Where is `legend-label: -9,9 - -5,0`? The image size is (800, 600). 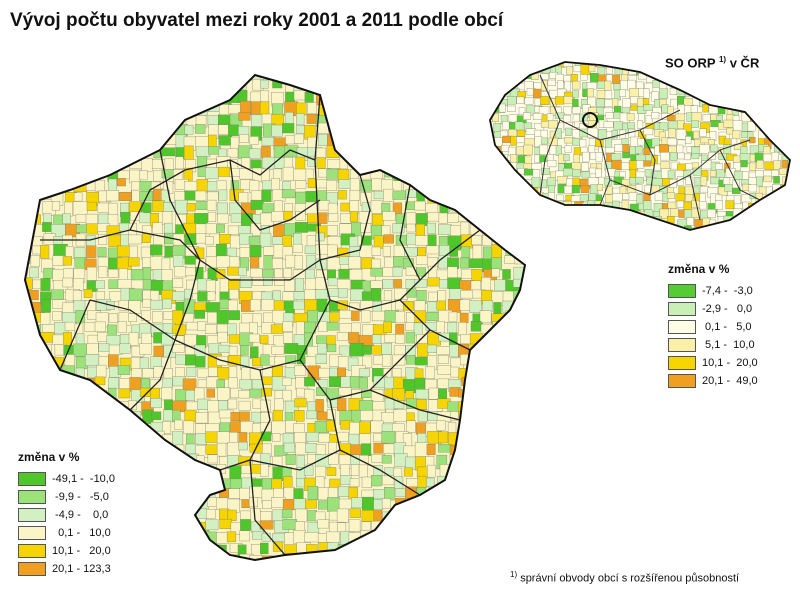
legend-label: -9,9 - -5,0 is located at coordinates (80, 497).